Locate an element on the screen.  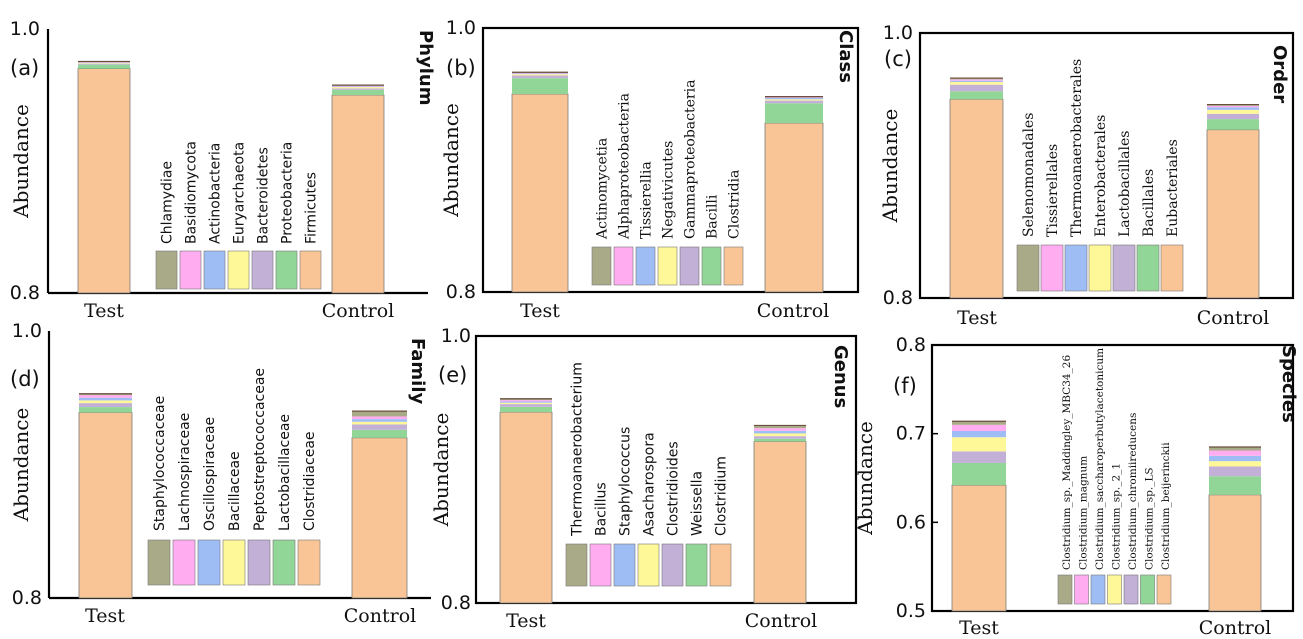
legend-label: Alphaproteobacteria is located at coordinates (625, 166).